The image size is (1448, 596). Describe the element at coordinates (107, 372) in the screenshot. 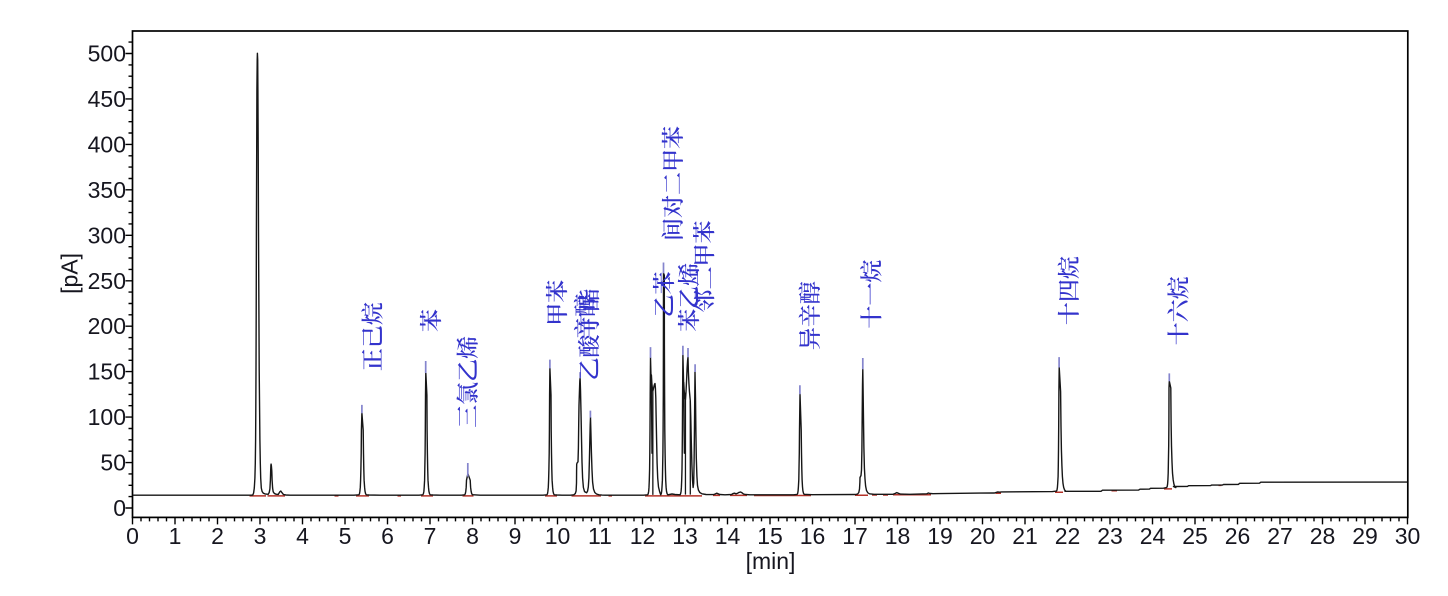

I see `svg-text: 150` at that location.